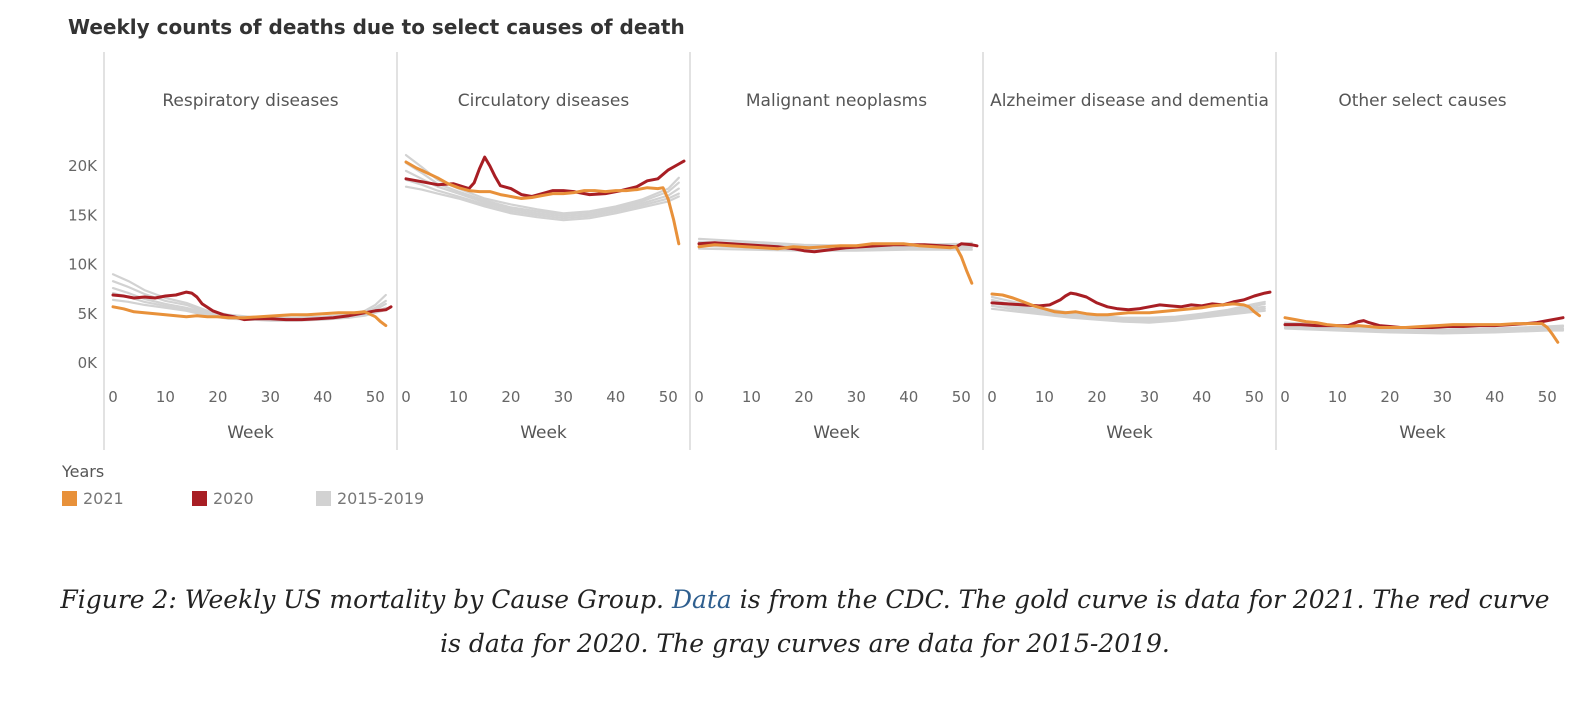 Image resolution: width=1588 pixels, height=712 pixels. I want to click on panel-circulatory-diseases: Circulatory diseases 0 10 20 30 40 50 Week, so click(541, 251).